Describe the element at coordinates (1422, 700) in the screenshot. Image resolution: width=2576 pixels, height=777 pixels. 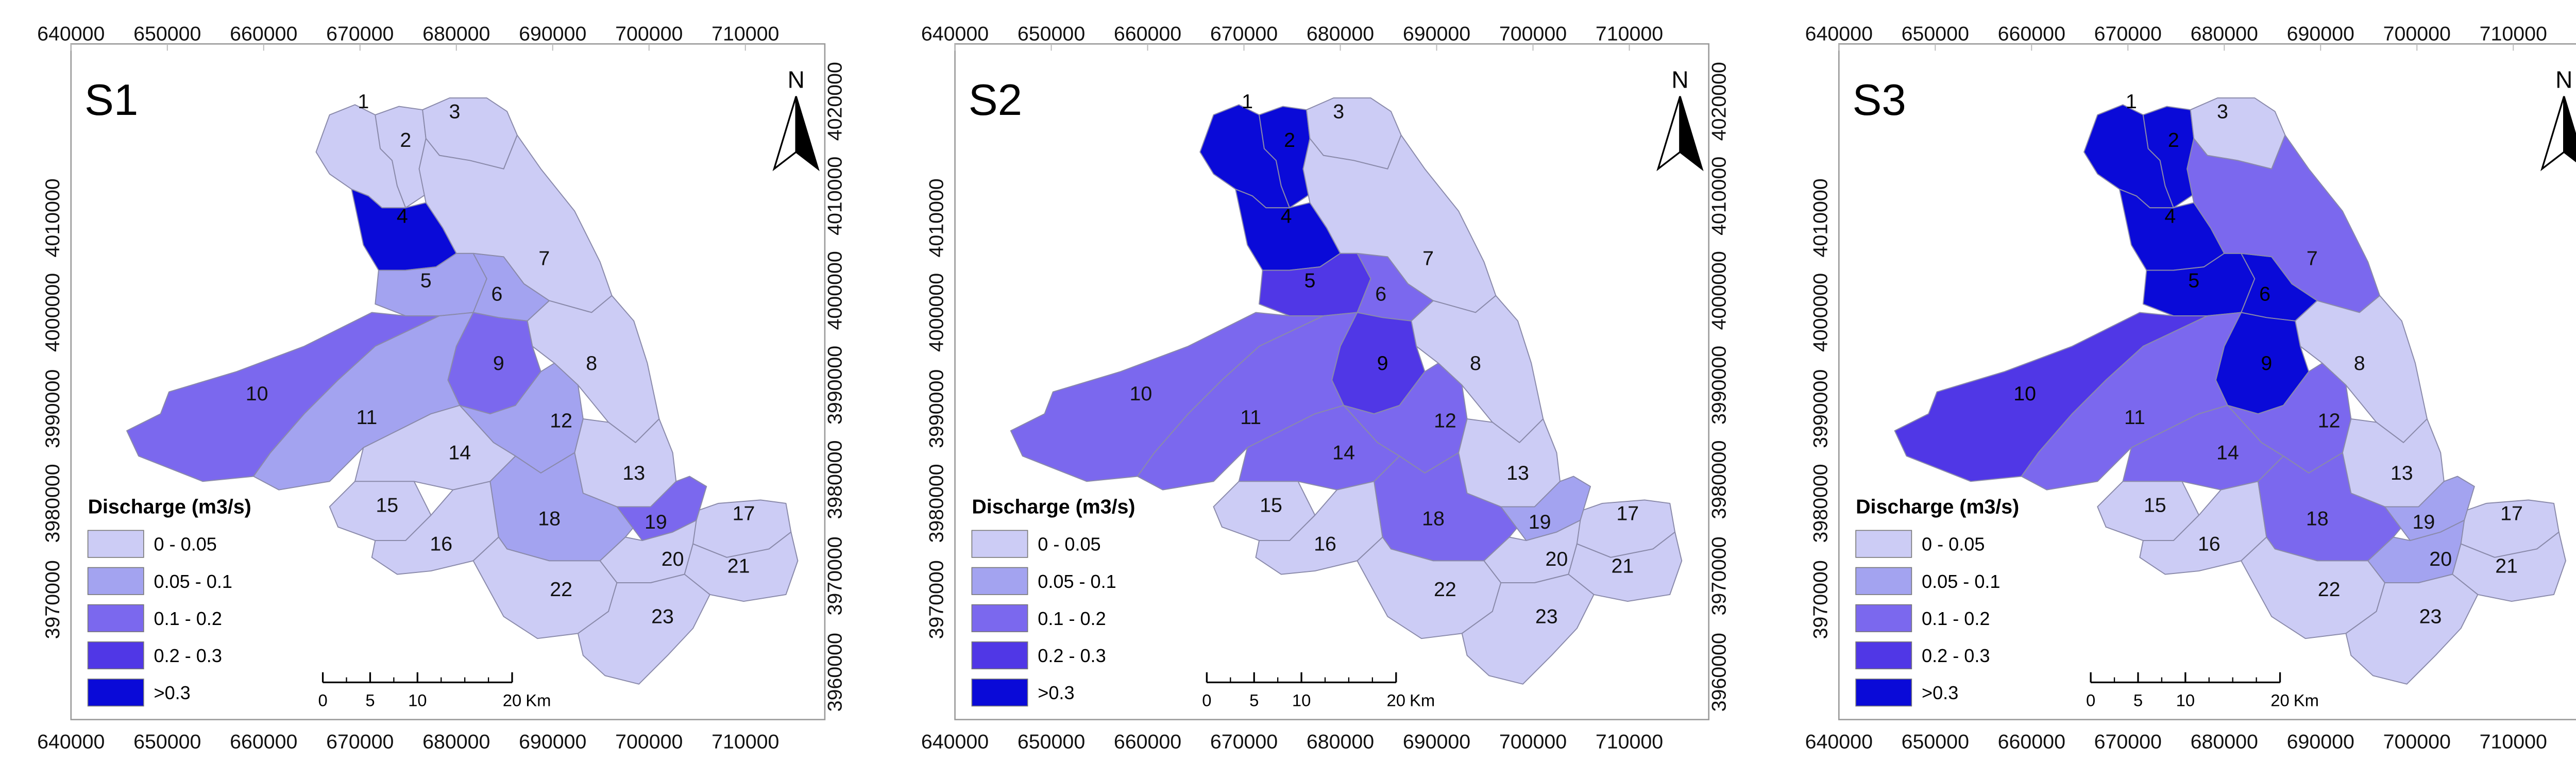
I see `scale-unit: Km` at that location.